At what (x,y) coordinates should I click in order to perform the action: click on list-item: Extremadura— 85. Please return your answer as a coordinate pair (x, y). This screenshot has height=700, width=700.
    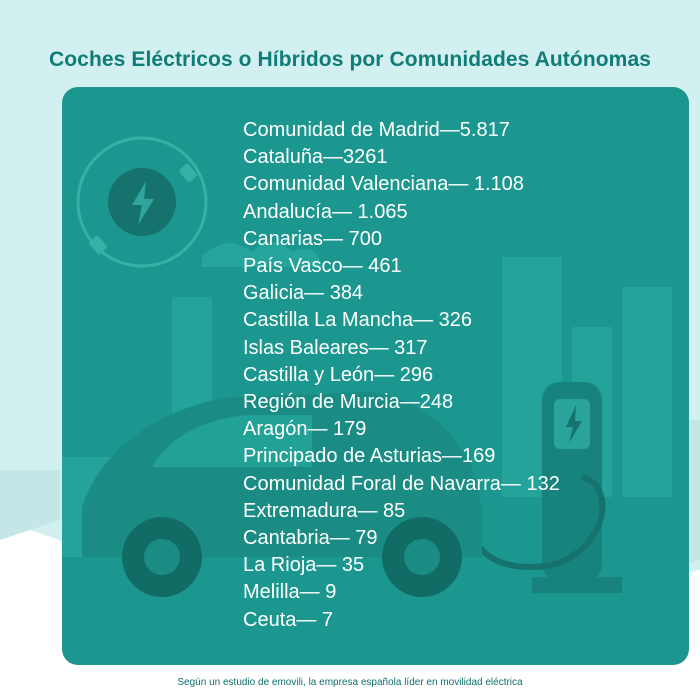
    Looking at the image, I should click on (324, 510).